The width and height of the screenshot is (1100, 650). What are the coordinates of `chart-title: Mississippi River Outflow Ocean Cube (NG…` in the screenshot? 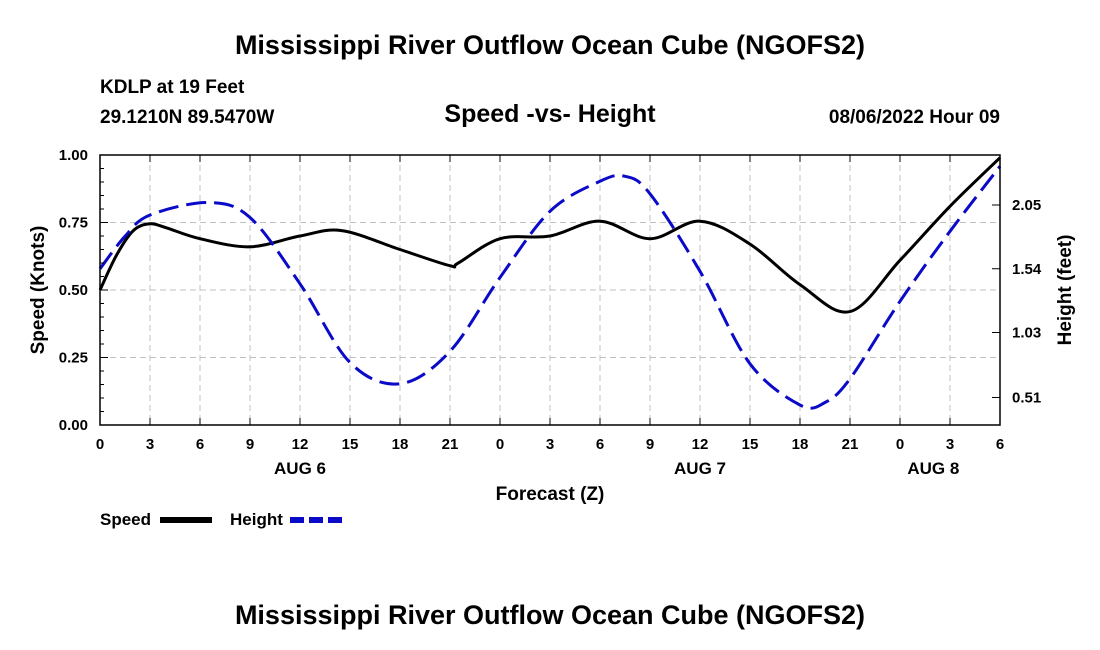 It's located at (550, 45).